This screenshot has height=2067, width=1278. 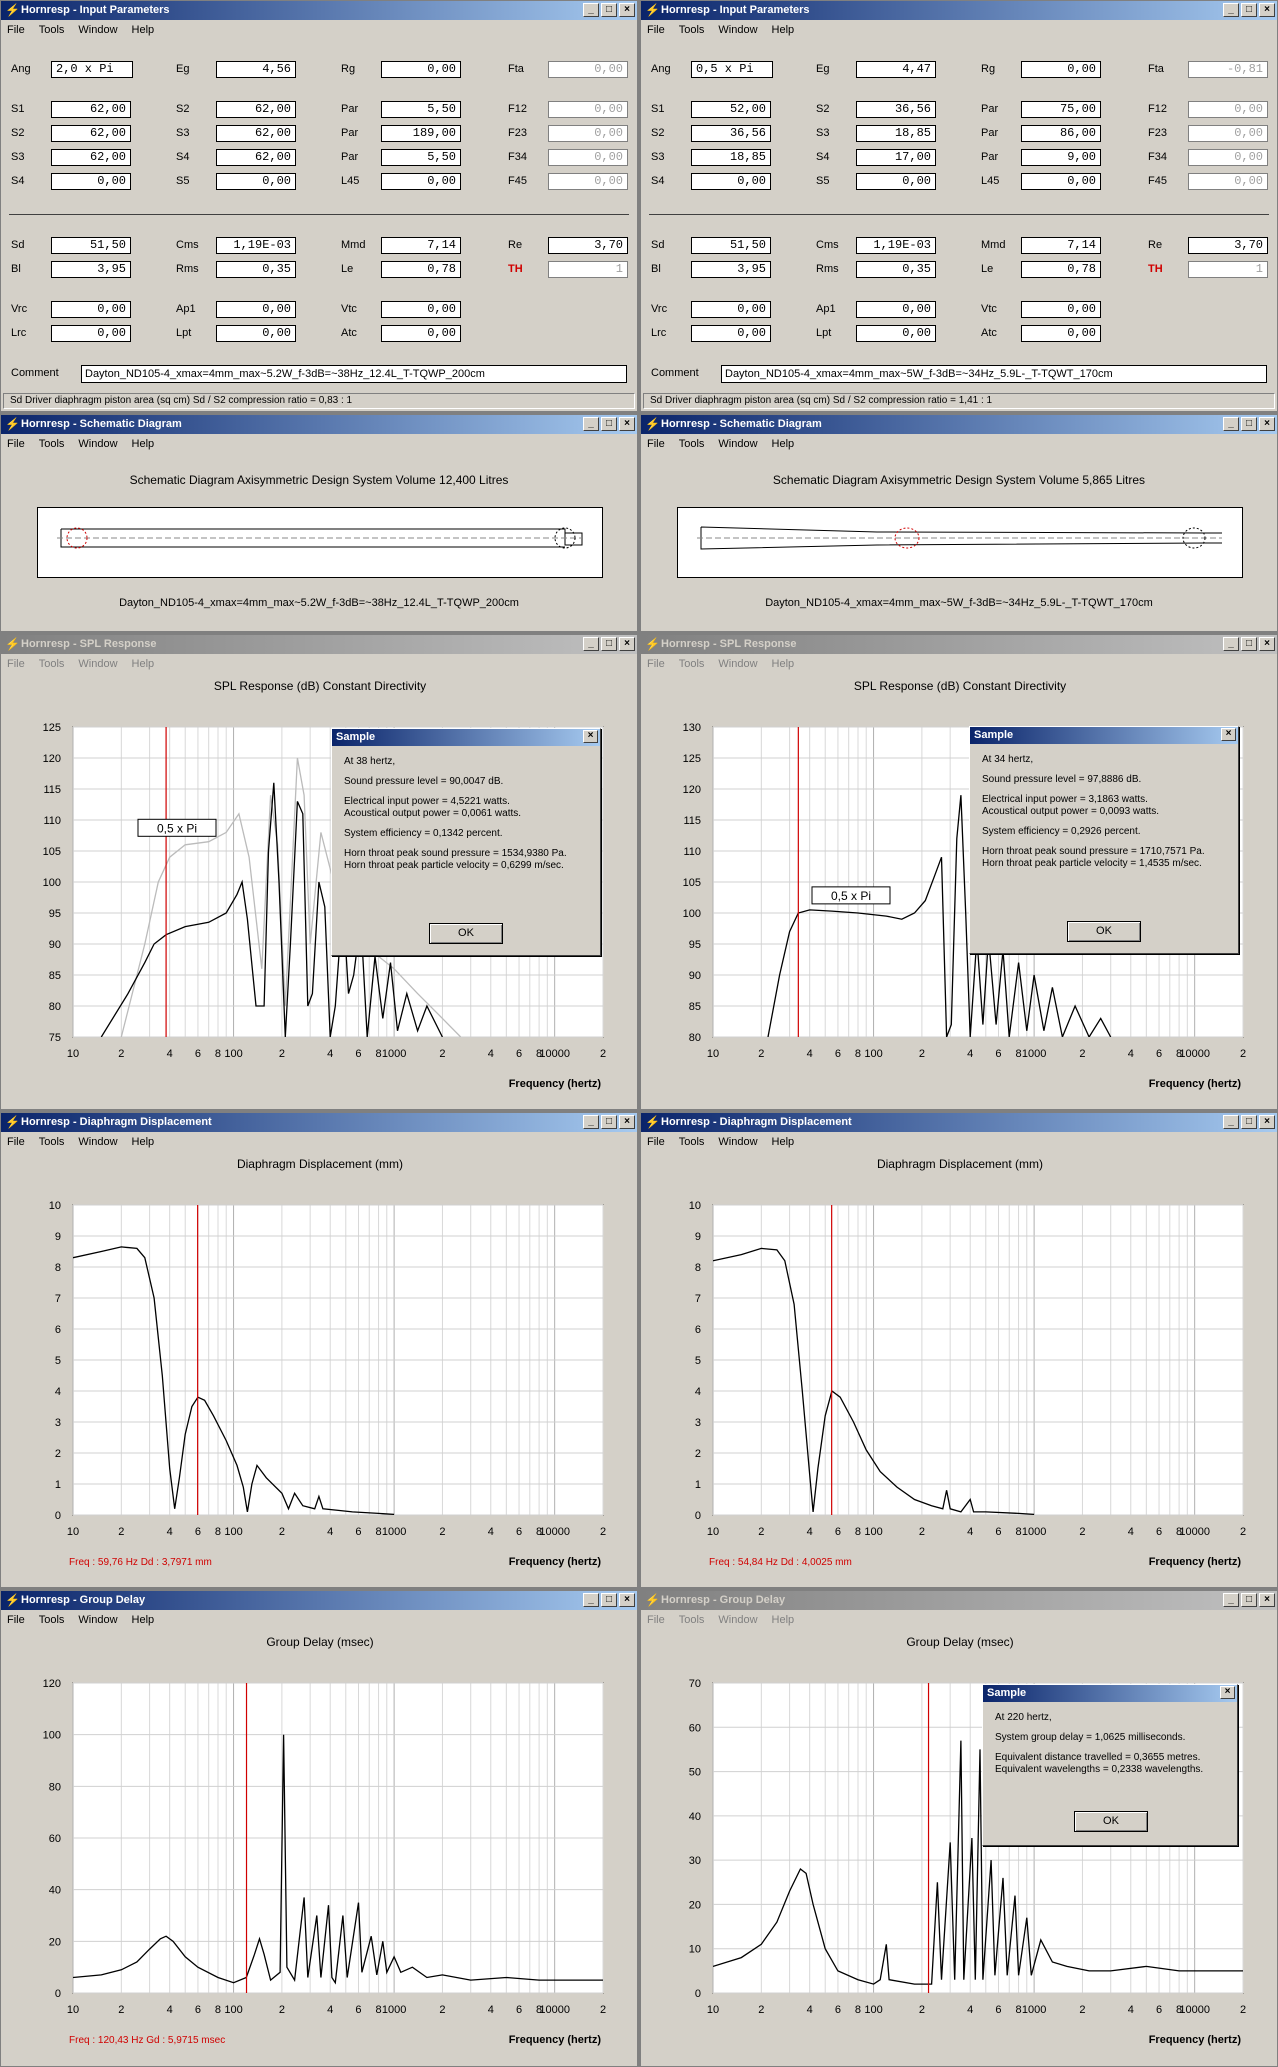 What do you see at coordinates (896, 69) in the screenshot?
I see `param-field-eg: 4,47` at bounding box center [896, 69].